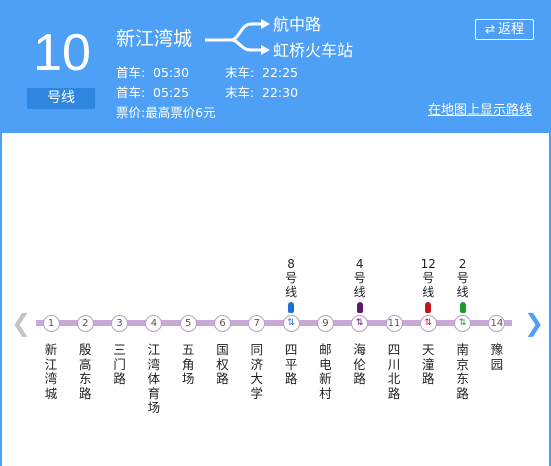  Describe the element at coordinates (291, 278) in the screenshot. I see `transfer-line-label: 8号线` at that location.